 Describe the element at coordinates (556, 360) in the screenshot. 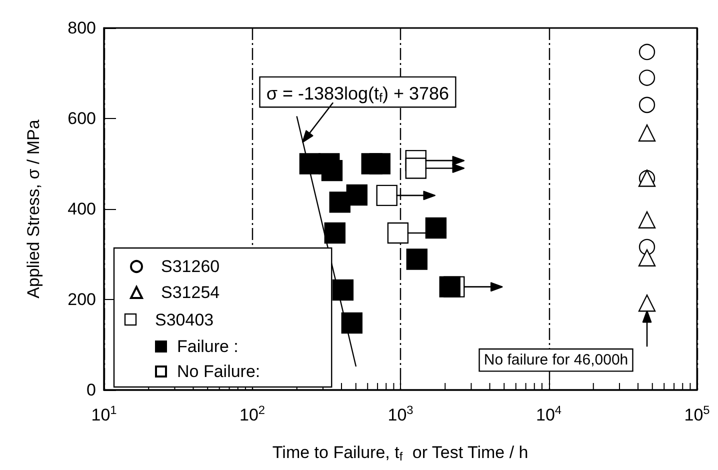

I see `annotation: No failure for 46,000h` at that location.